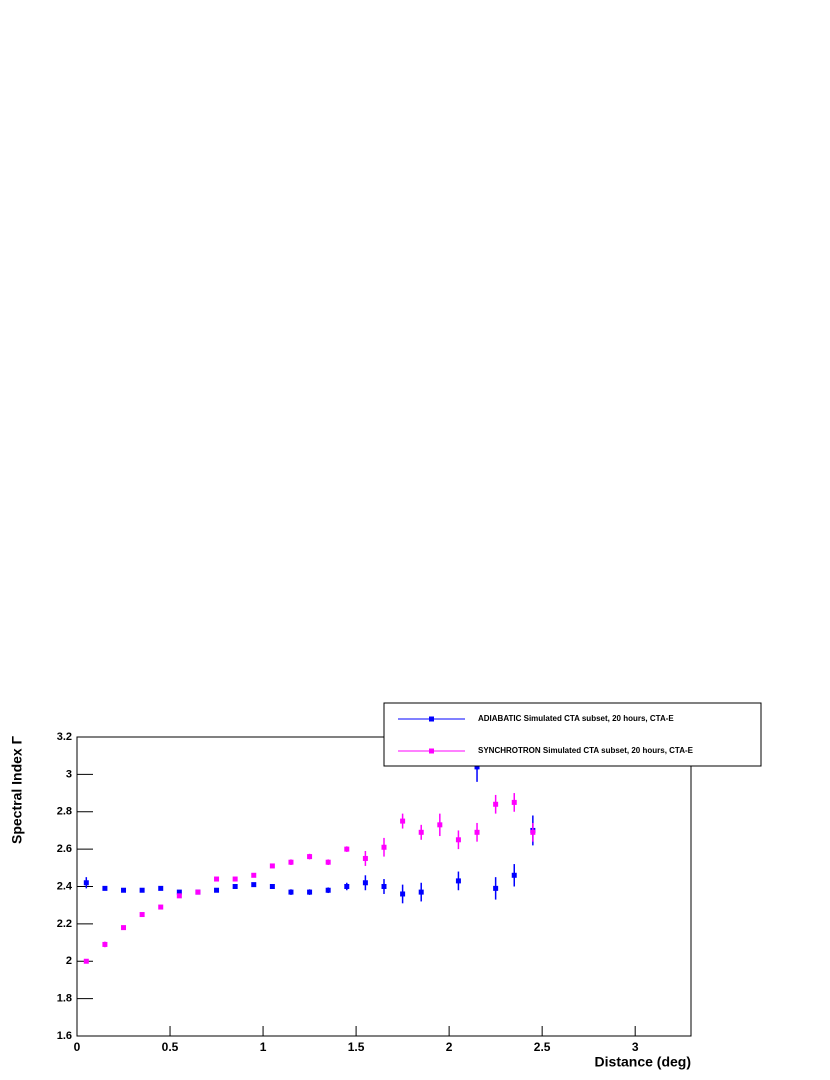 The height and width of the screenshot is (1080, 830). Describe the element at coordinates (17, 789) in the screenshot. I see `y-axis-label: Spectral Index Γ` at that location.